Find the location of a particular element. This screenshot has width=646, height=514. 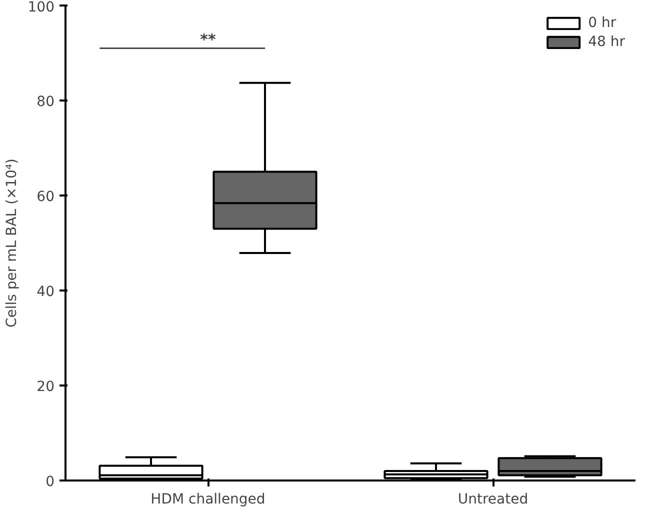

y-tick-label: 0 is located at coordinates (50, 482).